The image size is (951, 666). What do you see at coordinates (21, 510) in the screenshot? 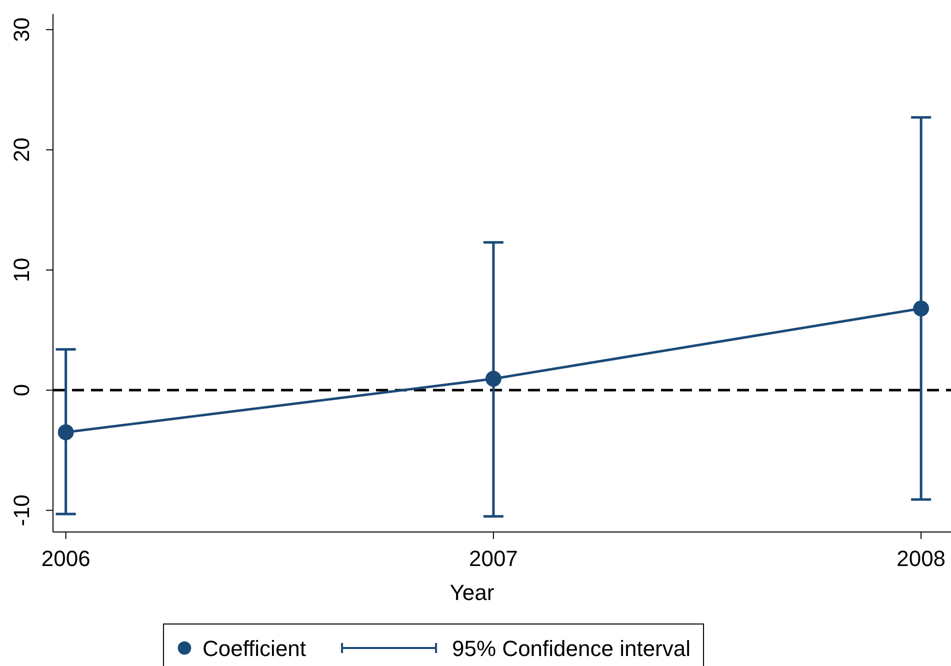
I see `y-tick-label: -10` at bounding box center [21, 510].